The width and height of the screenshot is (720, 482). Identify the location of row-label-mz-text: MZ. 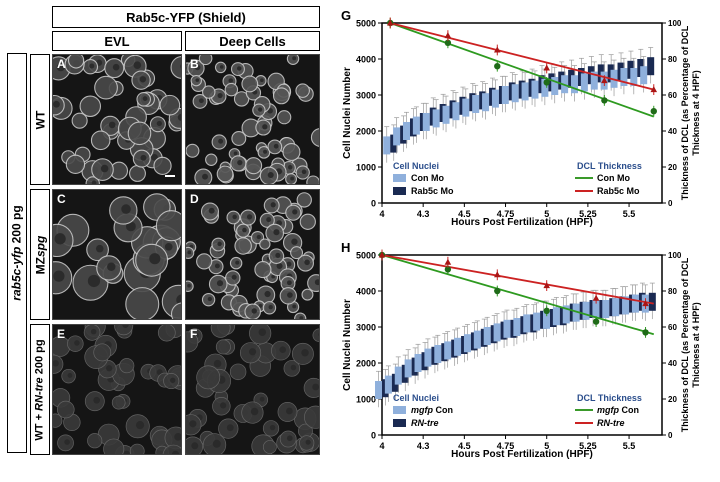
(40, 265).